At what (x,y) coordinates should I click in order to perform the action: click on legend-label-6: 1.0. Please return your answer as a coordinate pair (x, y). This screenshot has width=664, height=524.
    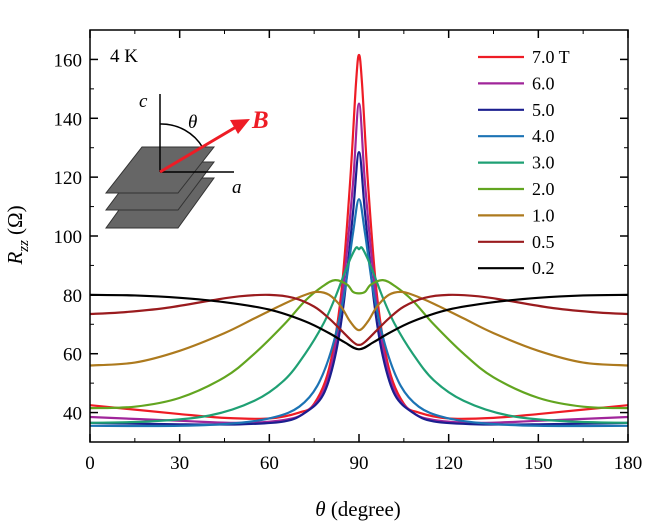
    Looking at the image, I should click on (543, 215).